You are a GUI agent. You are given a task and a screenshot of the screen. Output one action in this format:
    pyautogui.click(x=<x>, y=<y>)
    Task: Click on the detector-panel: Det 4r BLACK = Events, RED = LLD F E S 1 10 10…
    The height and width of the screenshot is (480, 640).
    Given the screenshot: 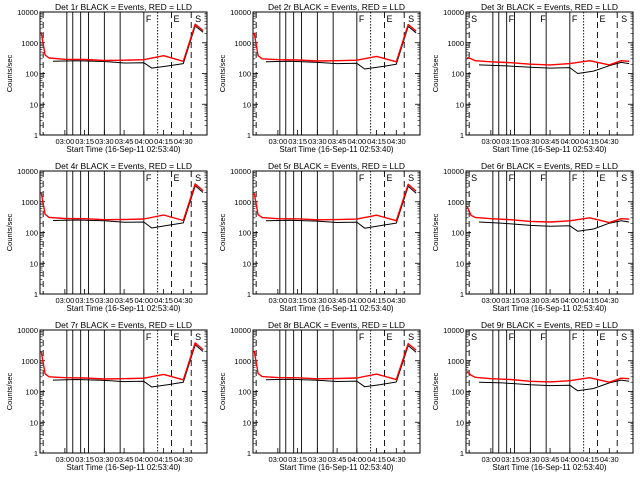 What is the action you would take?
    pyautogui.click(x=106, y=237)
    